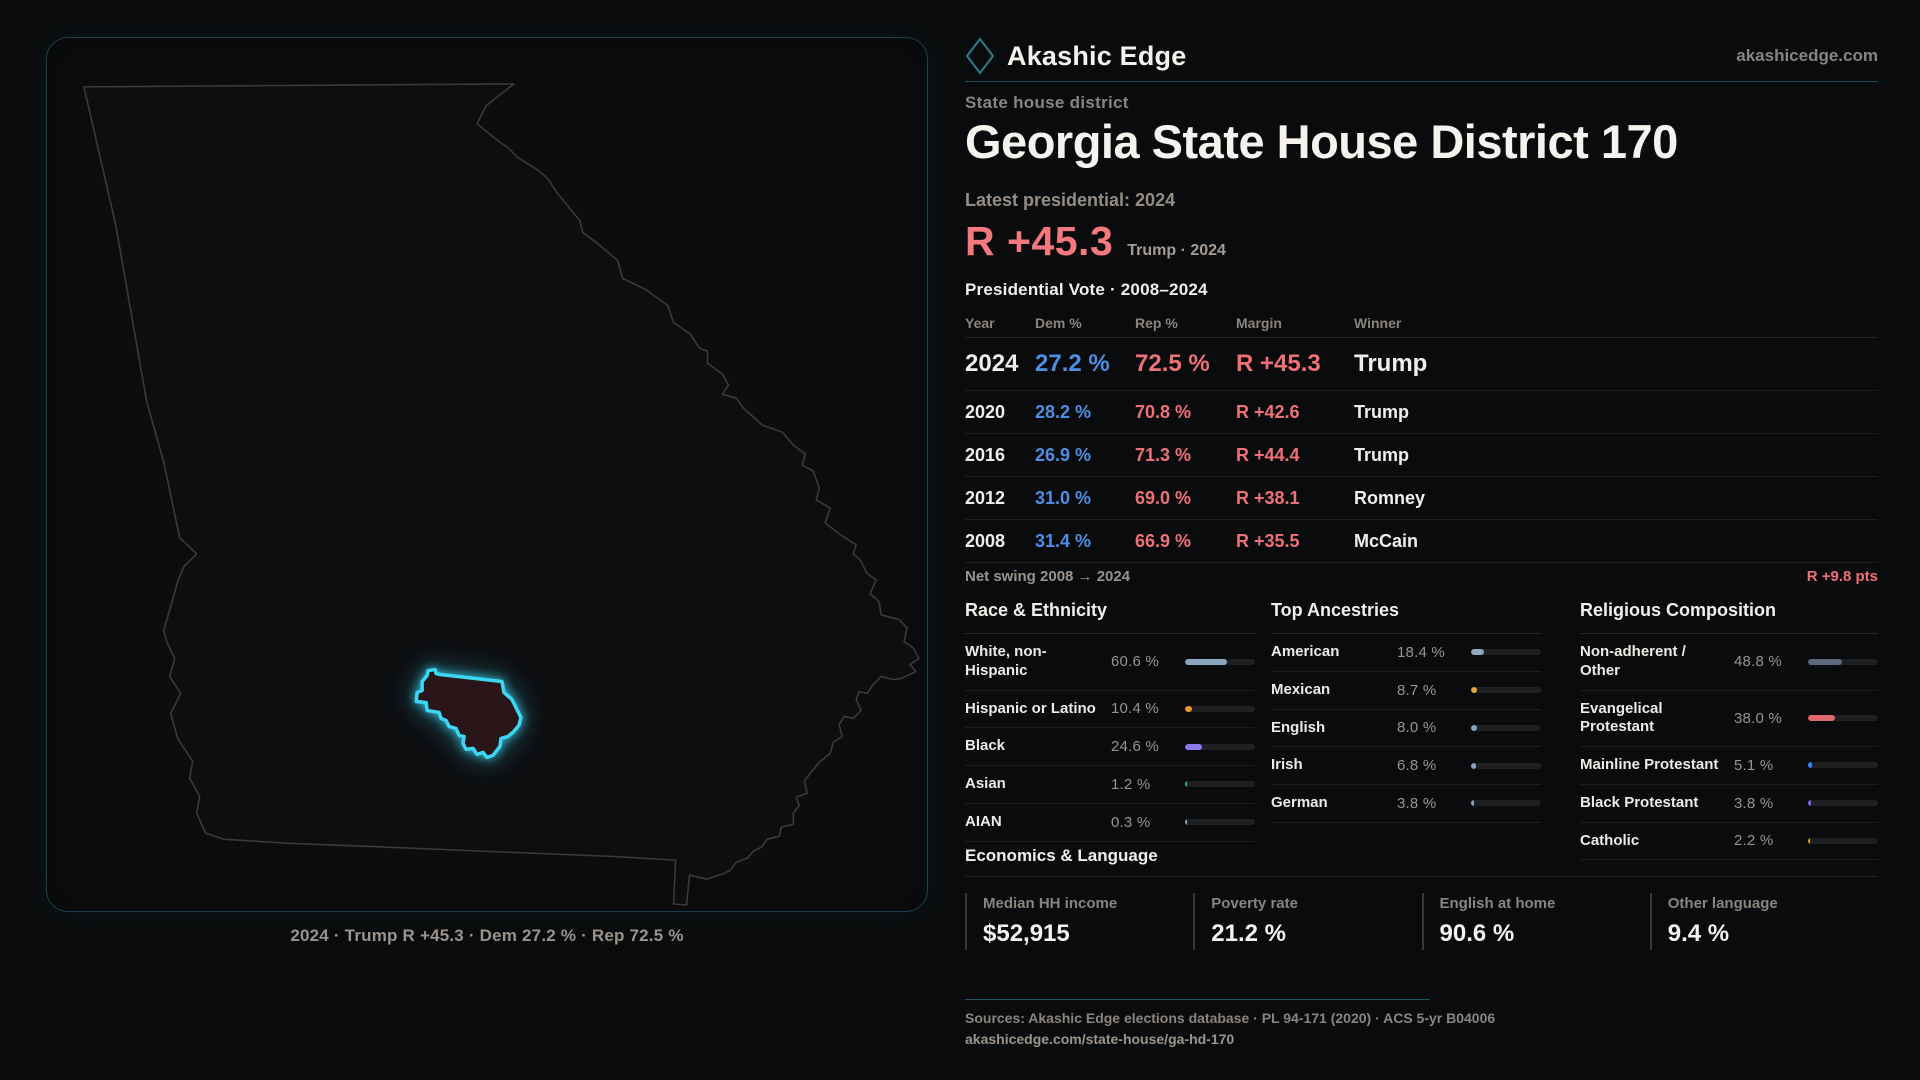 The width and height of the screenshot is (1920, 1080). What do you see at coordinates (468, 713) in the screenshot?
I see `district-170-shape` at bounding box center [468, 713].